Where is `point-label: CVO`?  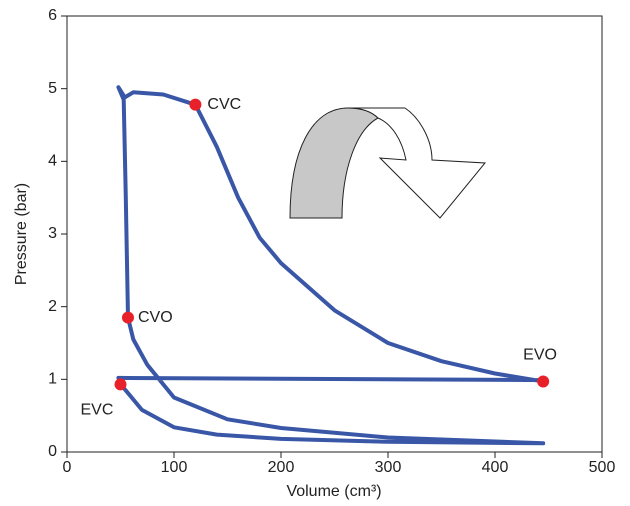
point-label: CVO is located at coordinates (155, 317).